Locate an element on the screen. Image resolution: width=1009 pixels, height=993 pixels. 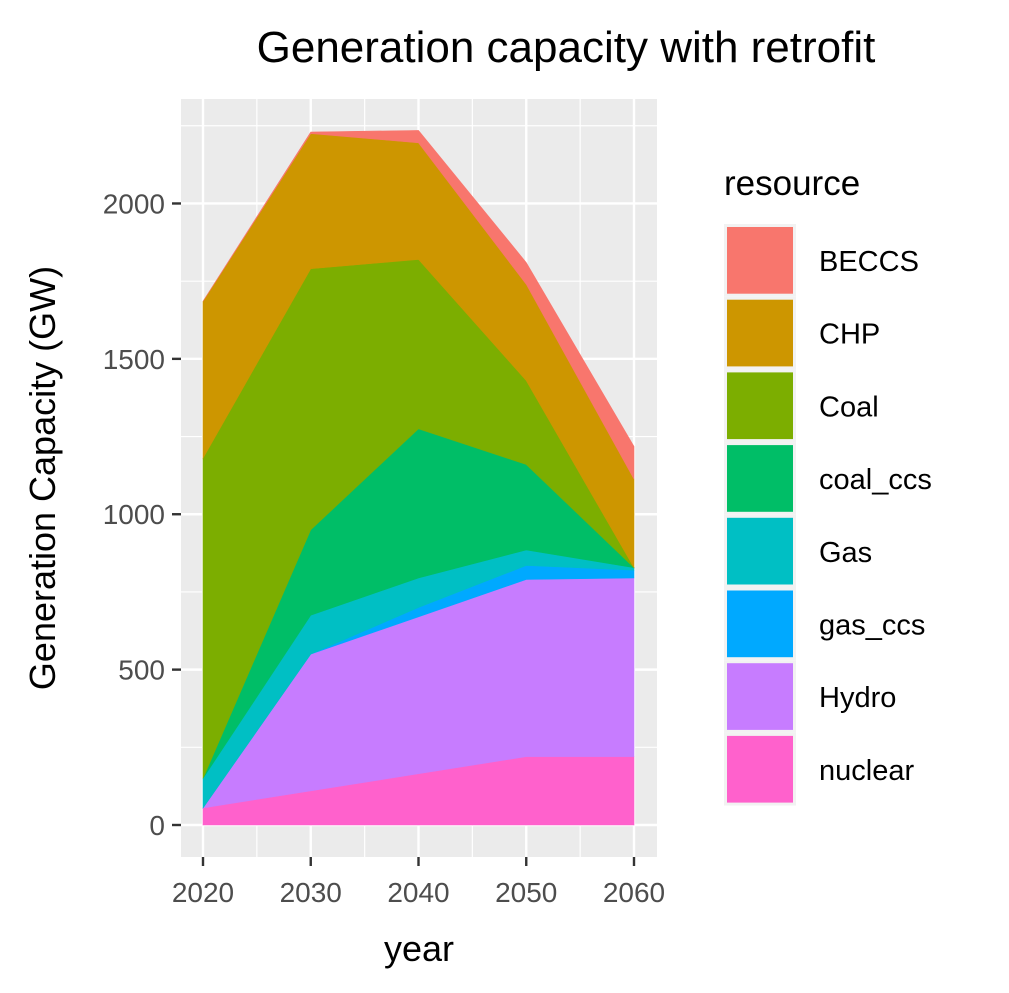
y-axis-title: Generation Capacity (GW) is located at coordinates (42, 478).